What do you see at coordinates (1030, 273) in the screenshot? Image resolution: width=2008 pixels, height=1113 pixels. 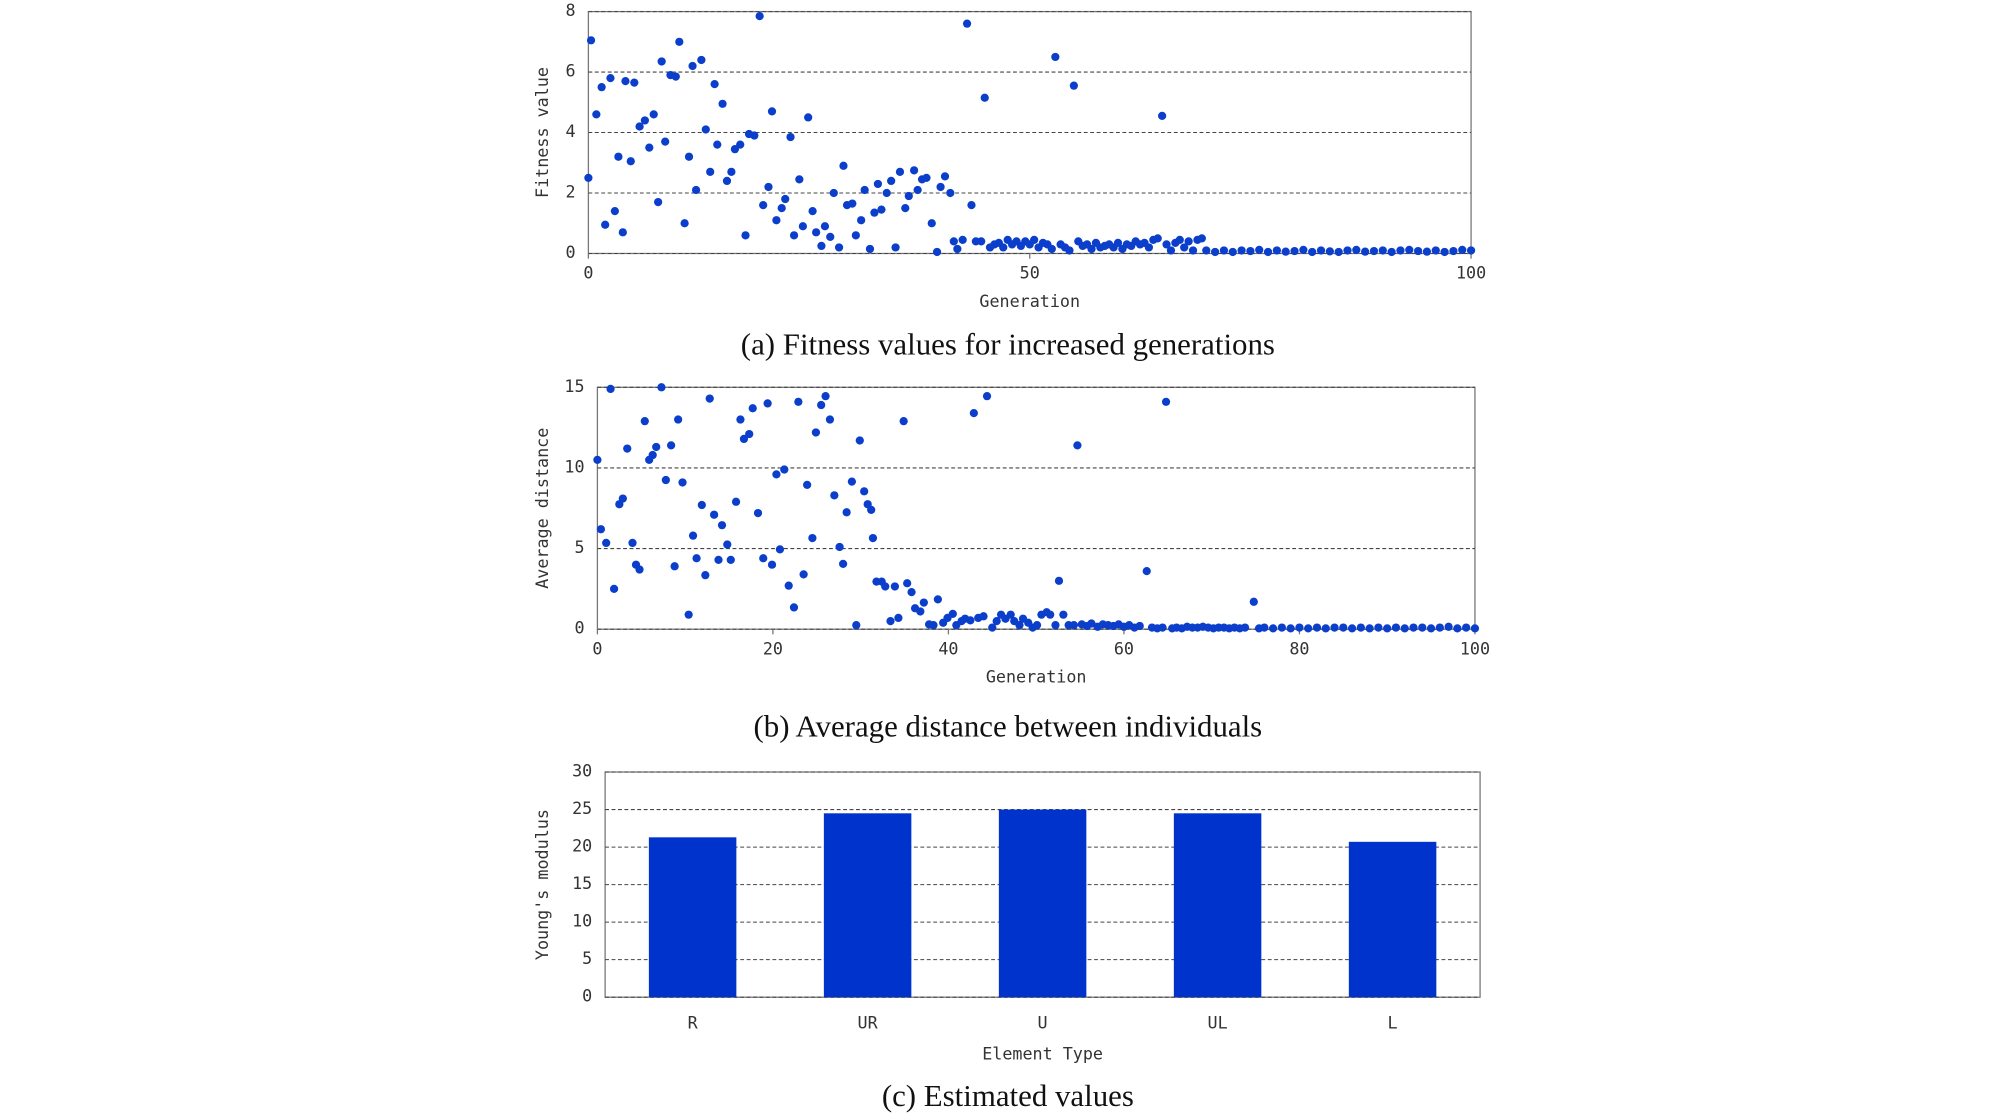 I see `x-tick-label: 50` at bounding box center [1030, 273].